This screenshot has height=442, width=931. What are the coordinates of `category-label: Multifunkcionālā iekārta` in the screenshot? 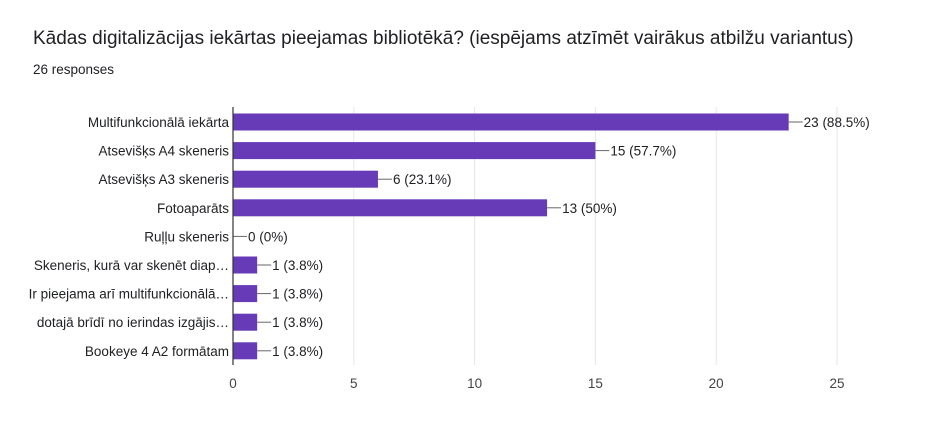 It's located at (159, 122).